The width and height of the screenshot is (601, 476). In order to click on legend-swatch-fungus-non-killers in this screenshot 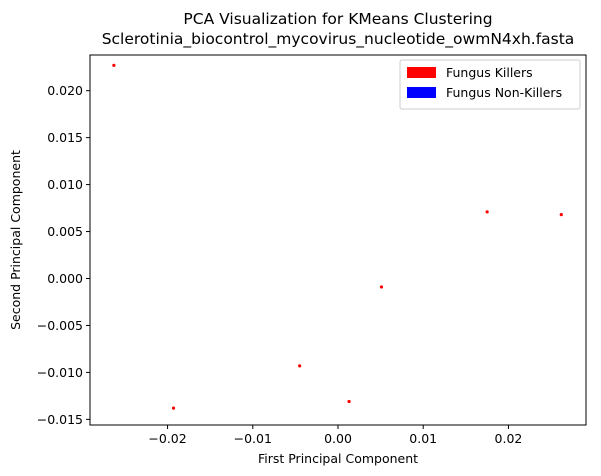, I will do `click(421, 92)`.